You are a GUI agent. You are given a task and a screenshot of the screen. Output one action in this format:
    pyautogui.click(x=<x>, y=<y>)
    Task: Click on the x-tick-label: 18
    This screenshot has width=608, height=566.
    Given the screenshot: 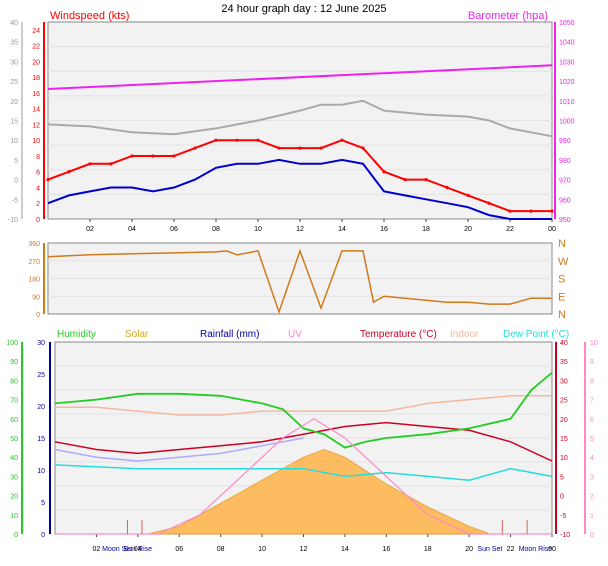 What is the action you would take?
    pyautogui.click(x=428, y=549)
    